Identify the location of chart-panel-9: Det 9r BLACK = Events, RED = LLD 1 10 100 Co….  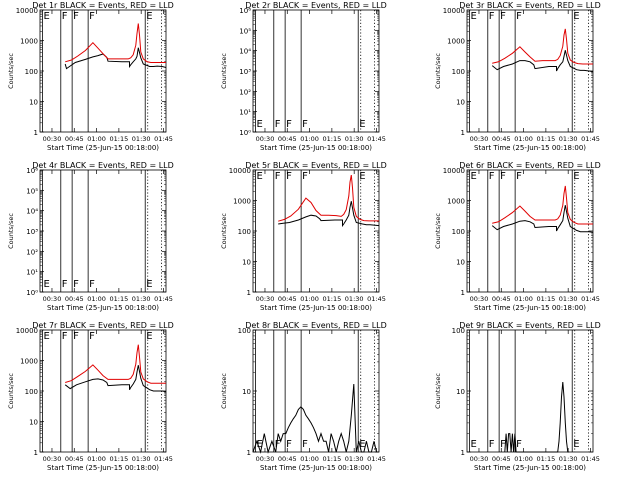
(517, 396).